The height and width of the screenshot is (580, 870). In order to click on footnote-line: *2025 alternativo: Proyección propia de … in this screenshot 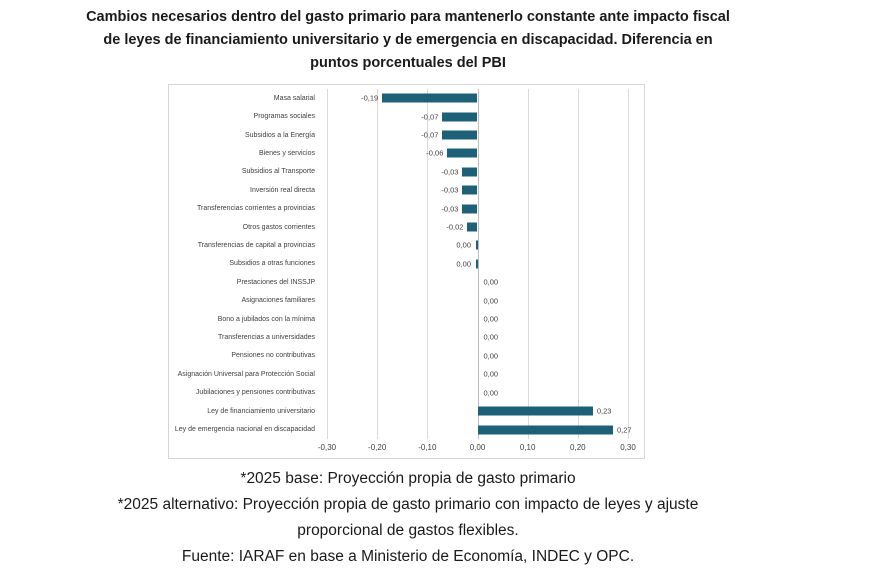, I will do `click(408, 504)`.